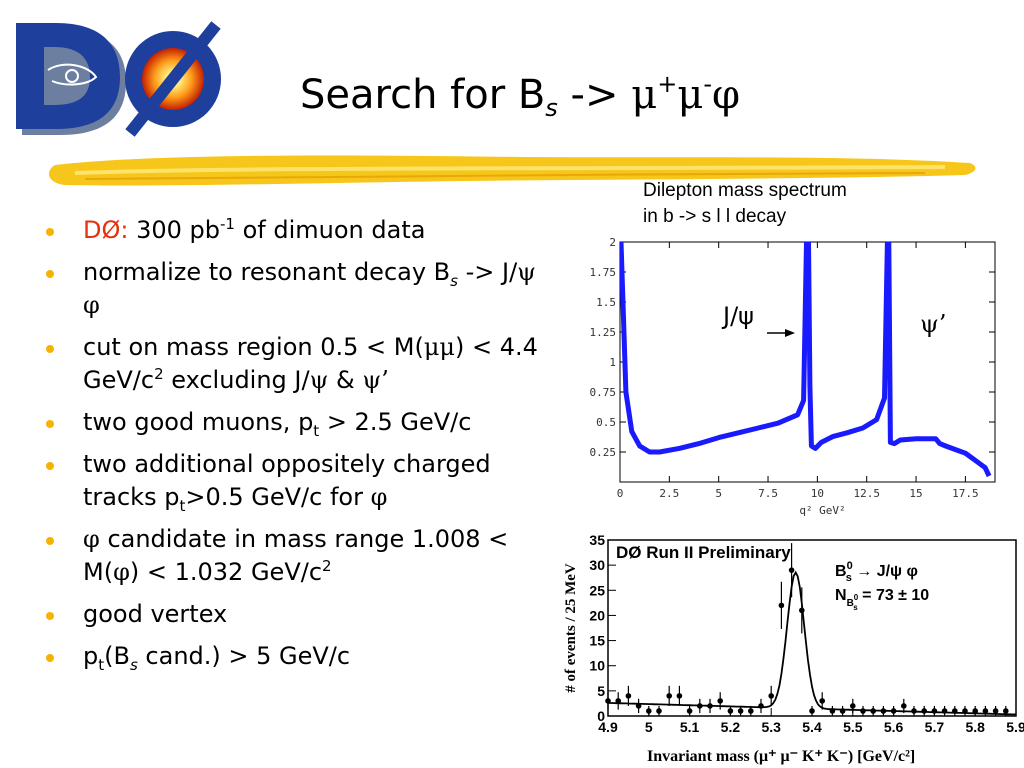  Describe the element at coordinates (603, 392) in the screenshot. I see `y-tick-label: 0.75` at that location.